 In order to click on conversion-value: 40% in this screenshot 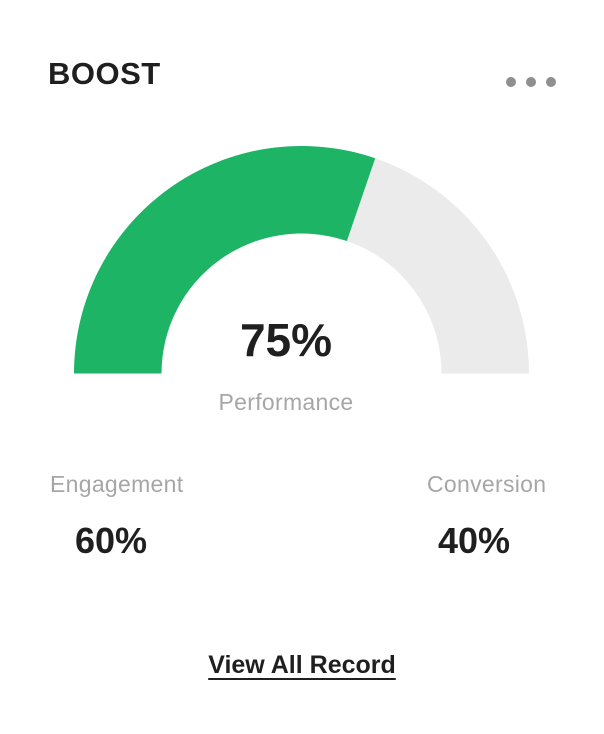, I will do `click(474, 540)`.